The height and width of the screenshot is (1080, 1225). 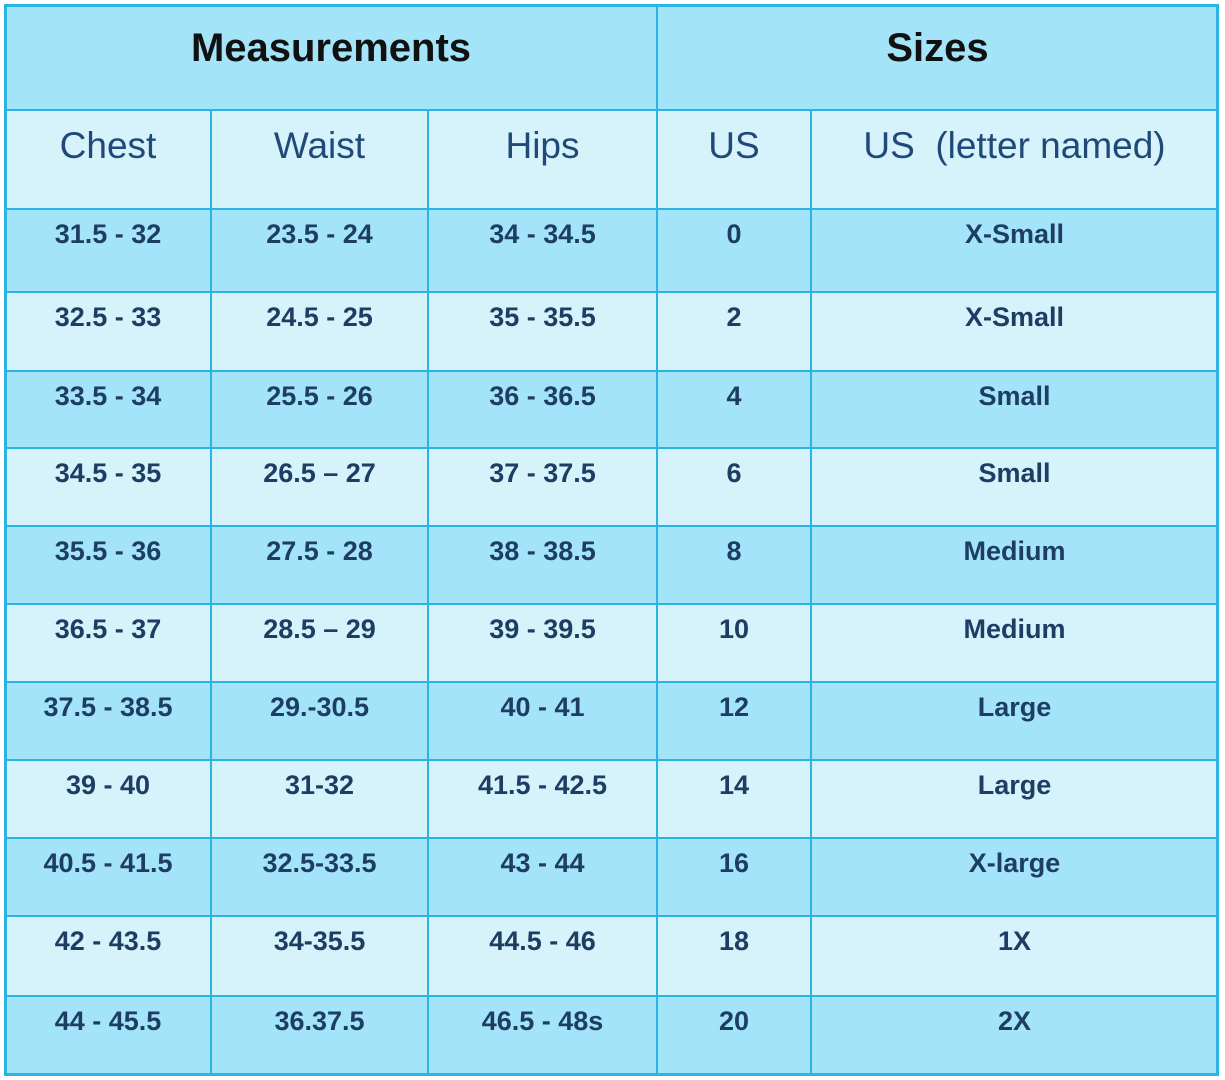 What do you see at coordinates (542, 721) in the screenshot?
I see `table-cell: 40 - 41` at bounding box center [542, 721].